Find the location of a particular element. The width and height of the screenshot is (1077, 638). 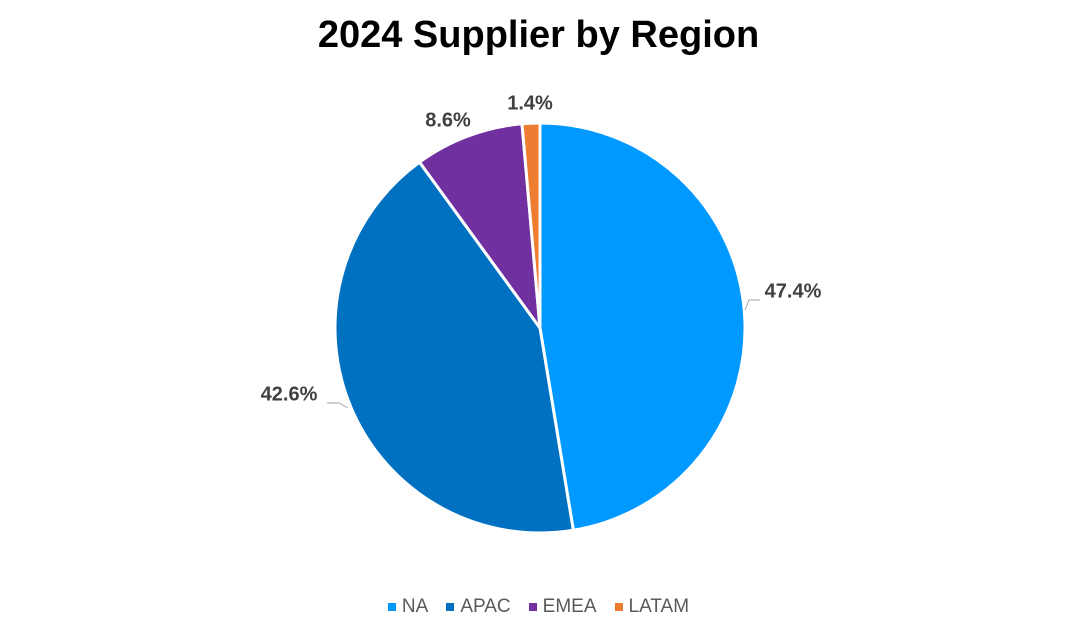

legend-item-latam: LATAM is located at coordinates (652, 607).